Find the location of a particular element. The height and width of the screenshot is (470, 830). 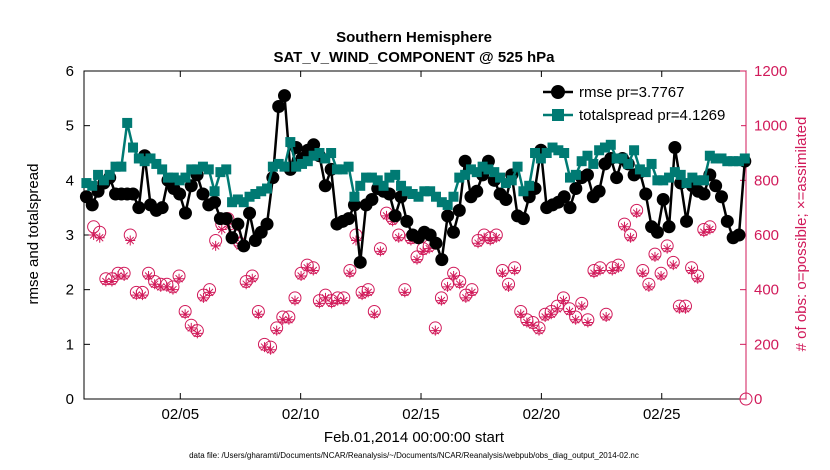

obs-possible-marker is located at coordinates (746, 399).